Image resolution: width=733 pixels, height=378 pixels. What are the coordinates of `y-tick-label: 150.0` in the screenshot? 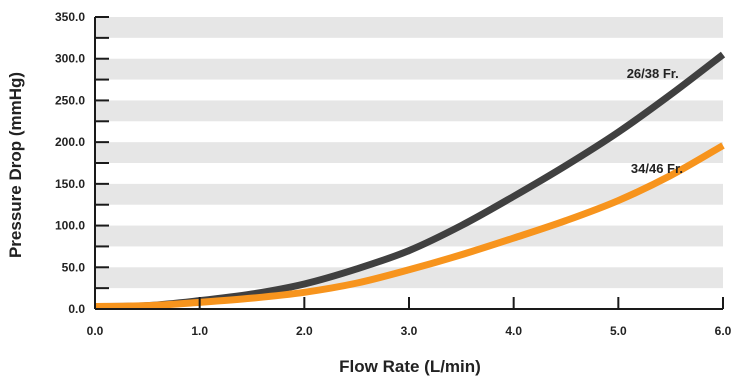 It's located at (70, 184).